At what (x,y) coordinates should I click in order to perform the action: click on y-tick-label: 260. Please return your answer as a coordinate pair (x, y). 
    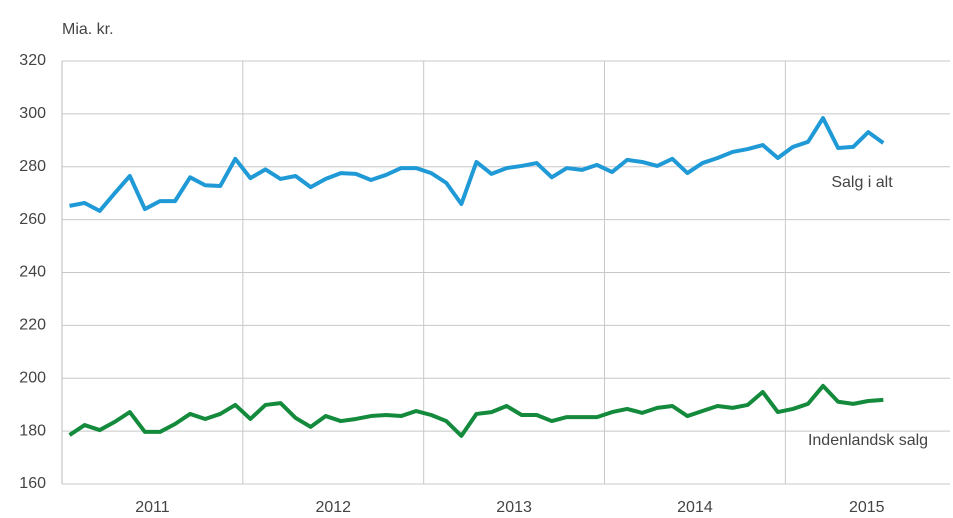
    Looking at the image, I should click on (32, 219).